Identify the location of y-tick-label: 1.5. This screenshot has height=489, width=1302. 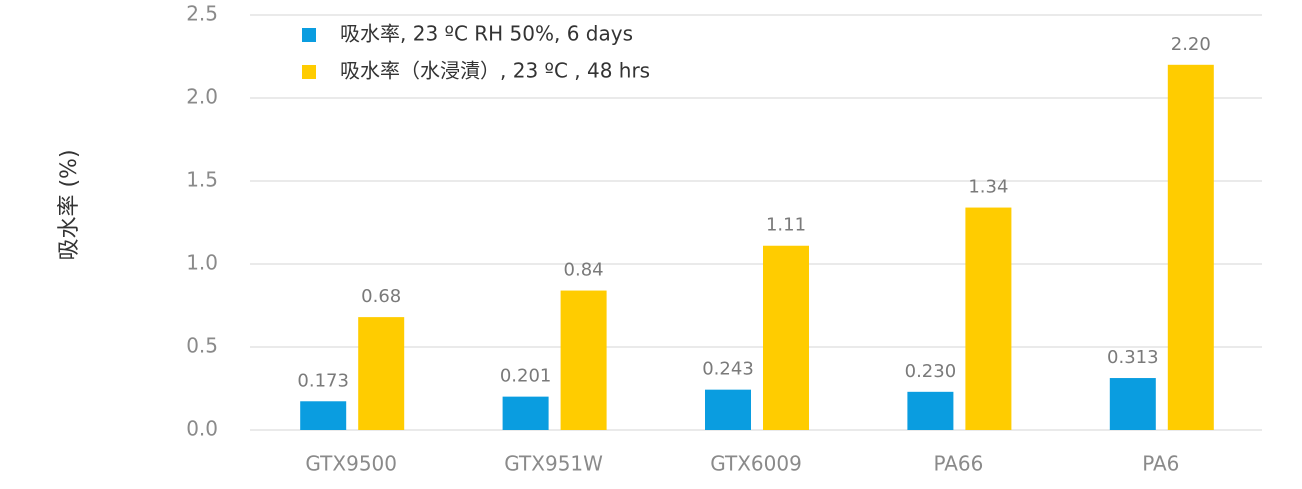
(202, 180).